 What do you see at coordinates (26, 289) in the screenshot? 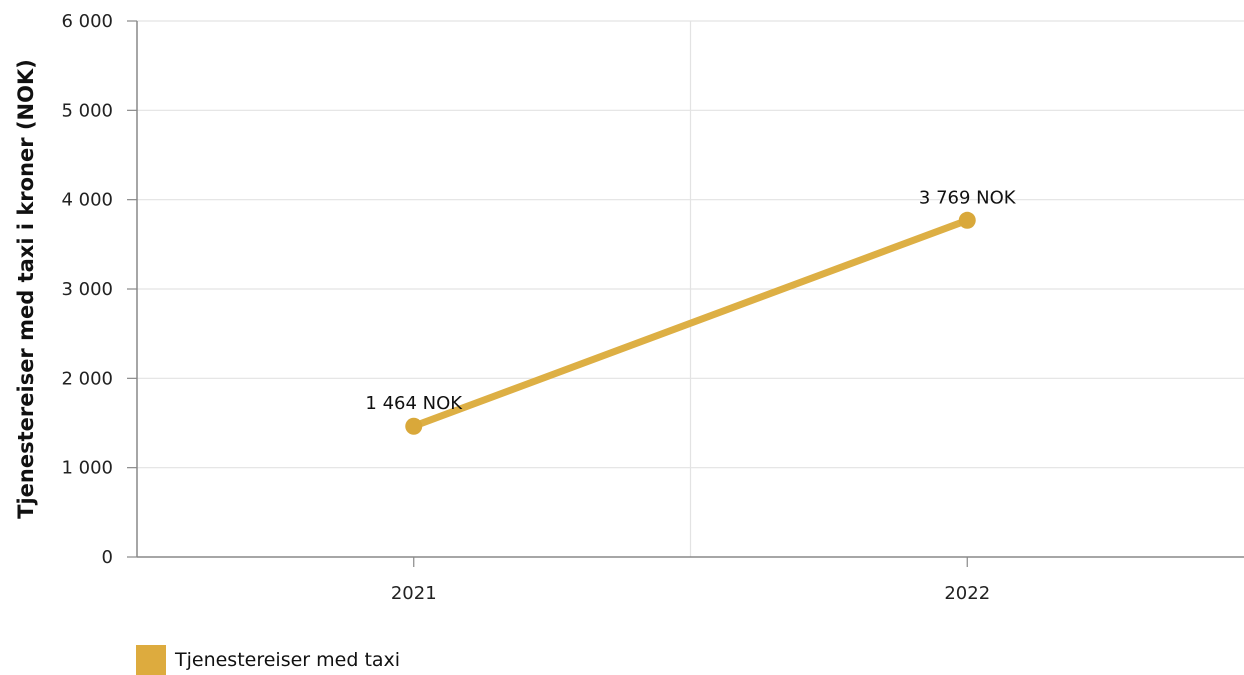
I see `y-axis-title: Tjenestereiser med taxi i kroner (NOK)` at bounding box center [26, 289].